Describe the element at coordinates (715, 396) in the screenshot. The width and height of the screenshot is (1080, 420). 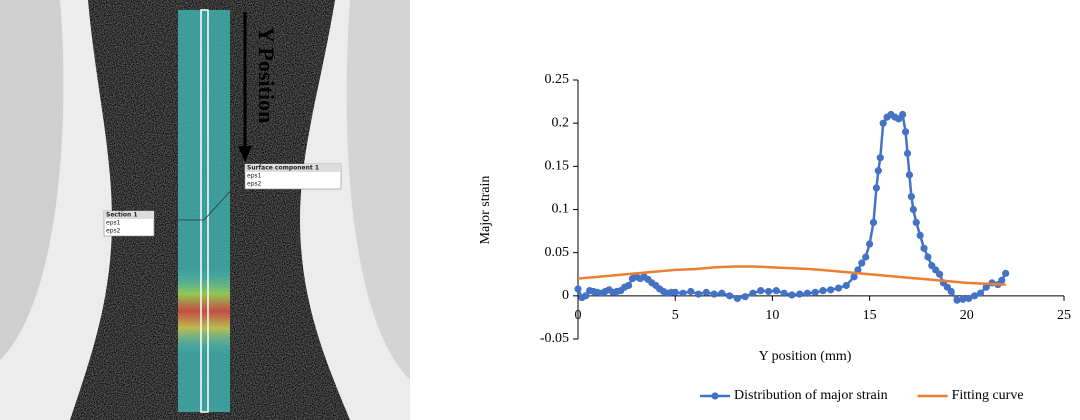
I see `legend-marker` at that location.